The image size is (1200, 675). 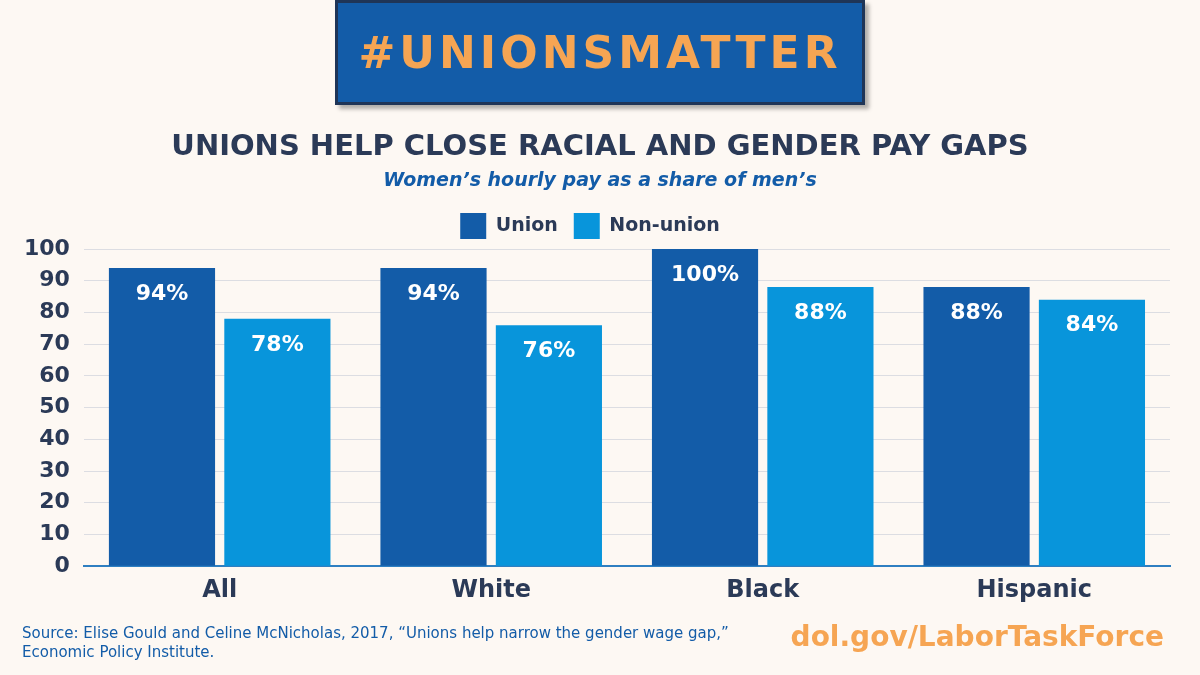 What do you see at coordinates (600, 52) in the screenshot?
I see `text: #UNIONSMATTER` at bounding box center [600, 52].